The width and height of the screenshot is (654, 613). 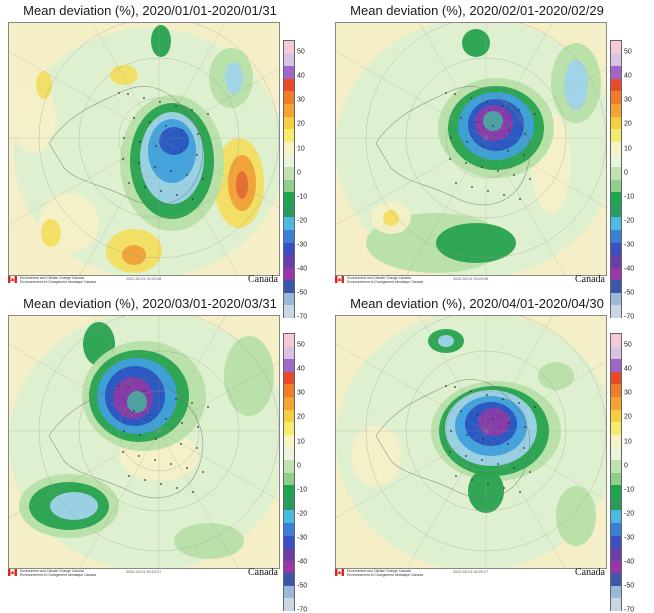 I want to click on color-scale-legend: 50 40 30 20 10 0 -10 -20 -30 -40 -50 -70, so click(x=295, y=180).